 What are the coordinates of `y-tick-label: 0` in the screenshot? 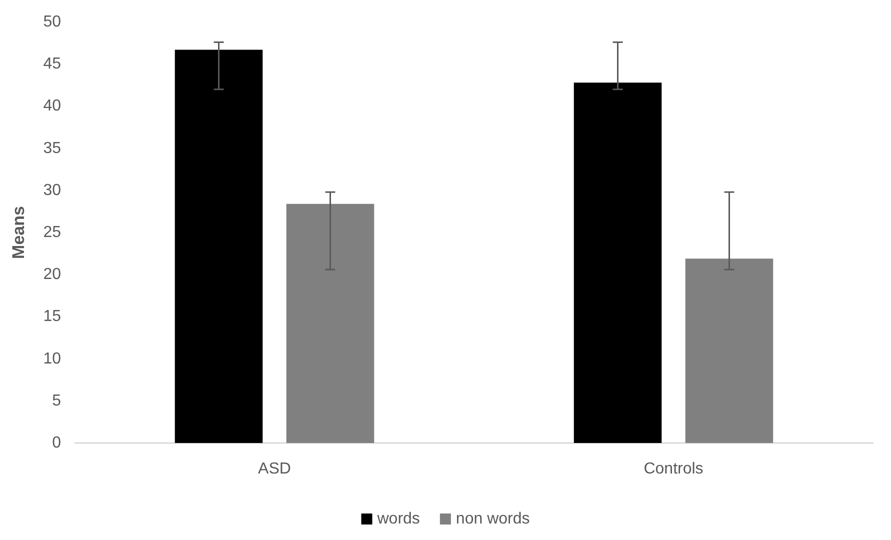 It's located at (57, 443).